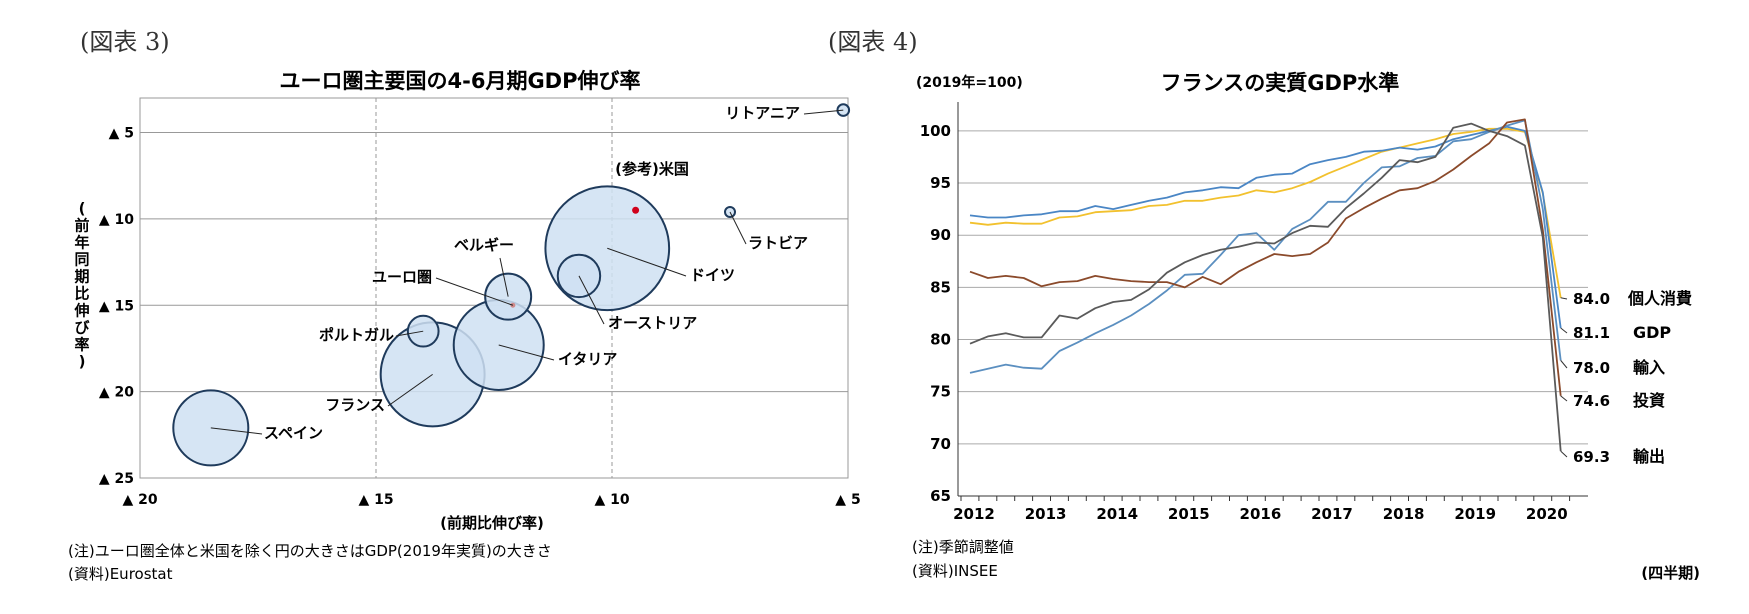 The width and height of the screenshot is (1749, 614). Describe the element at coordinates (974, 514) in the screenshot. I see `x-tick-label: 2012` at that location.